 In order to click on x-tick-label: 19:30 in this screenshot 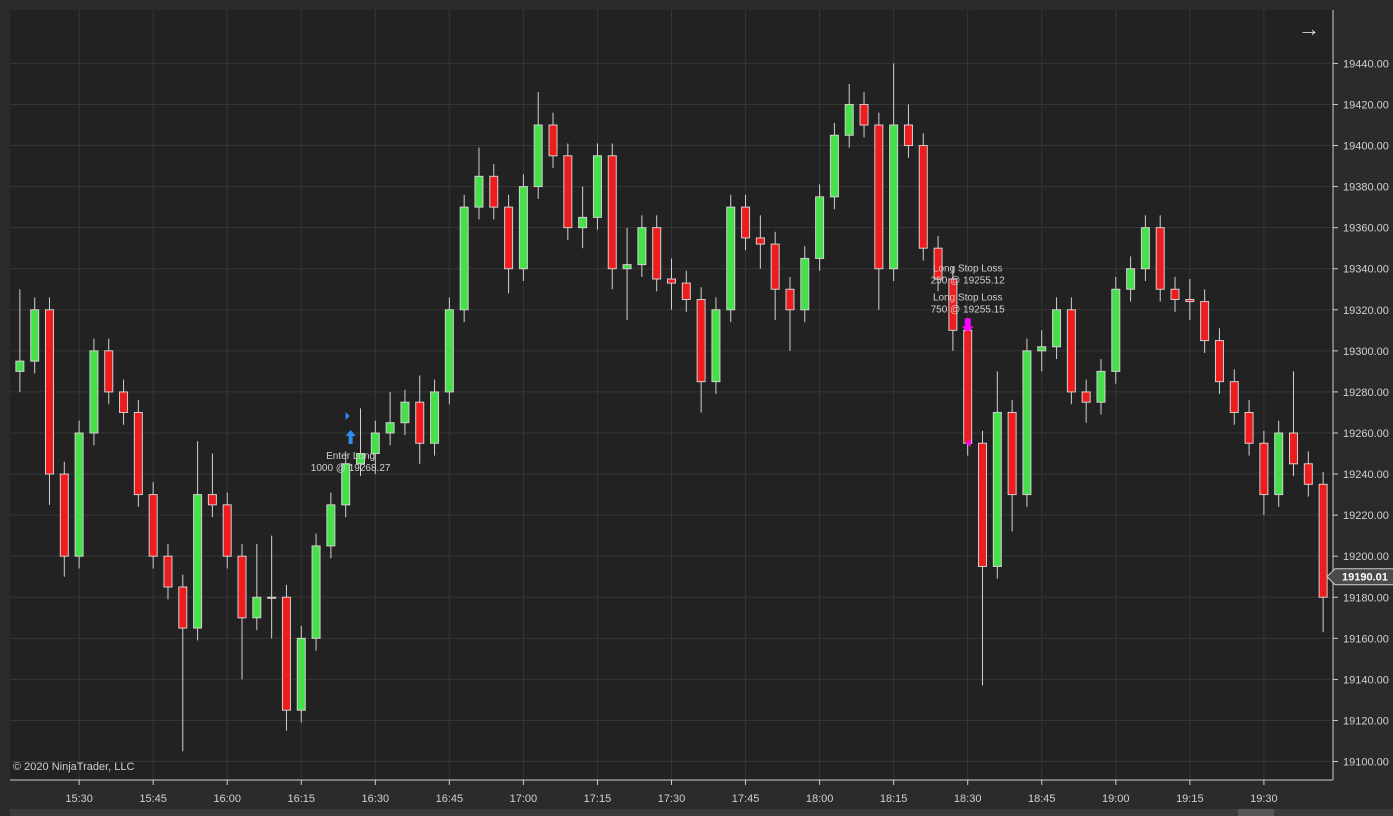, I will do `click(1264, 799)`.